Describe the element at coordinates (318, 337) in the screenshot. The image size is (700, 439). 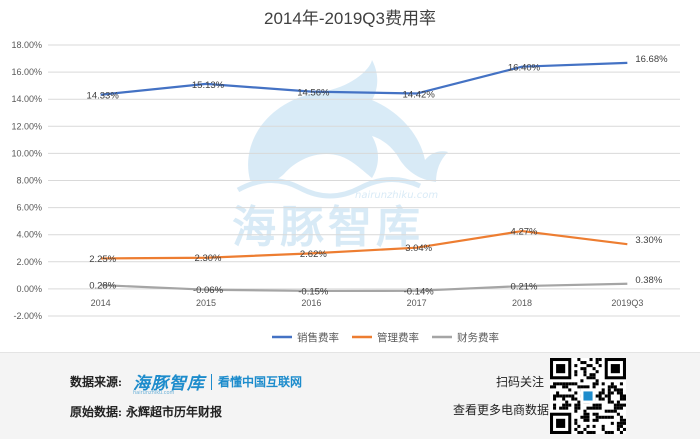
I see `legend-label: 销售费率` at that location.